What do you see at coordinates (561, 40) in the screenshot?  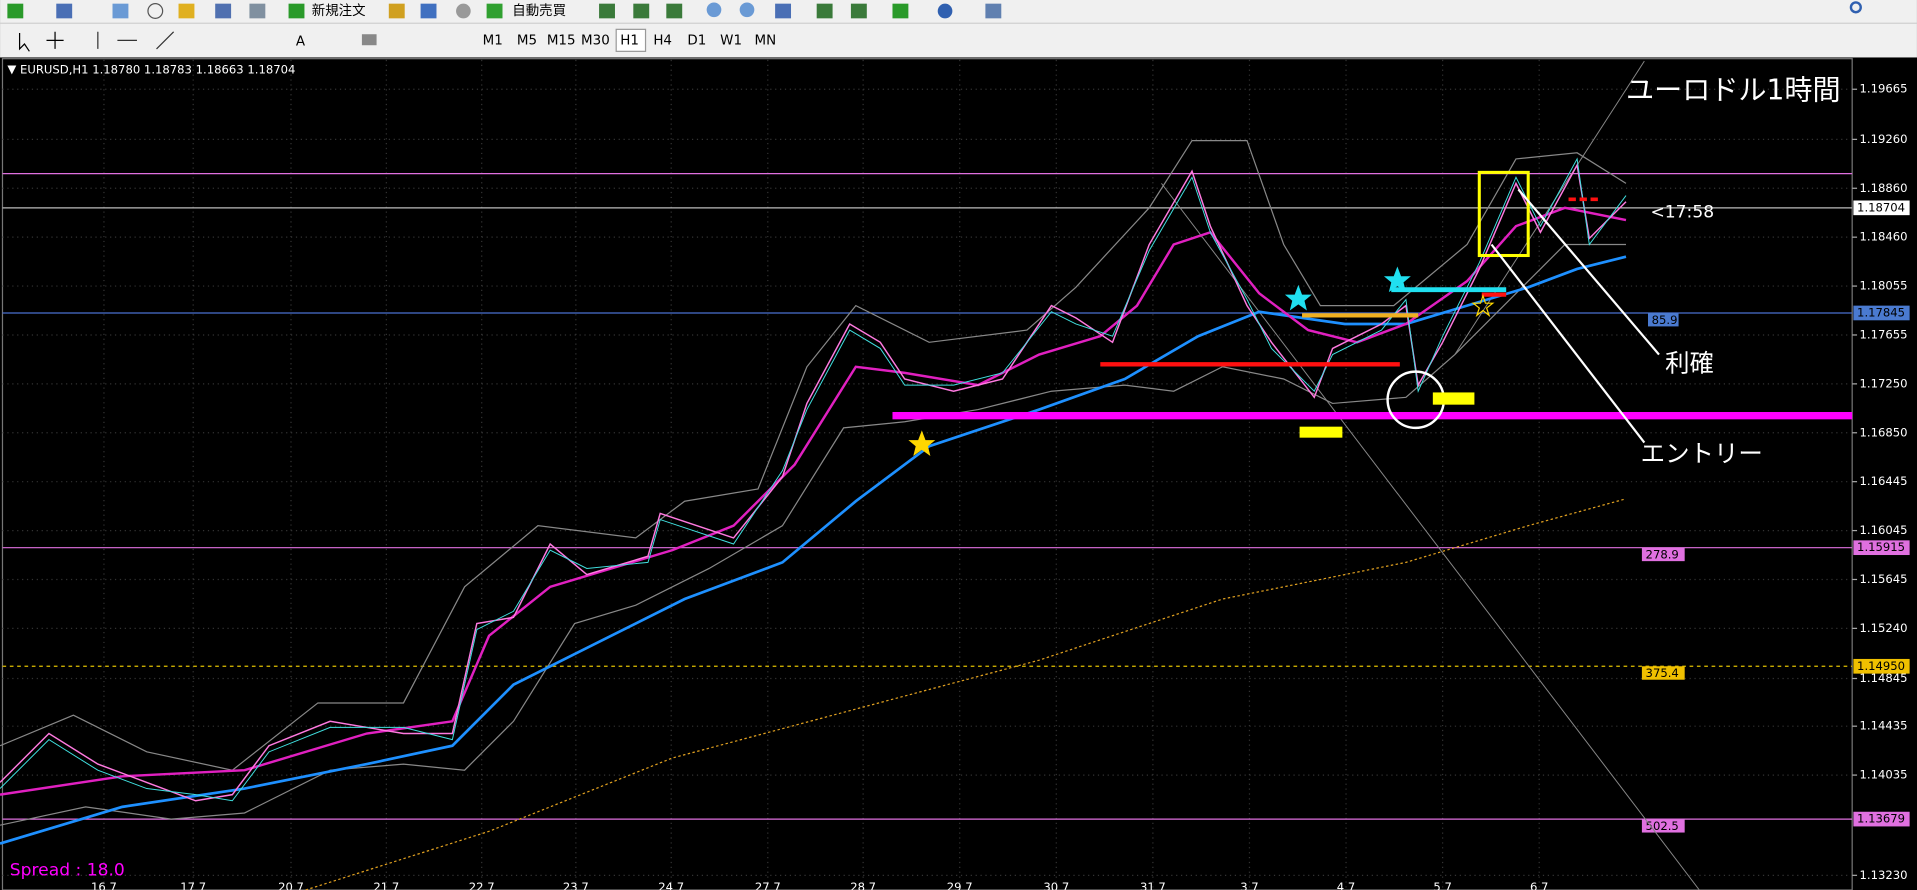 I see `timeframe-button: M15` at bounding box center [561, 40].